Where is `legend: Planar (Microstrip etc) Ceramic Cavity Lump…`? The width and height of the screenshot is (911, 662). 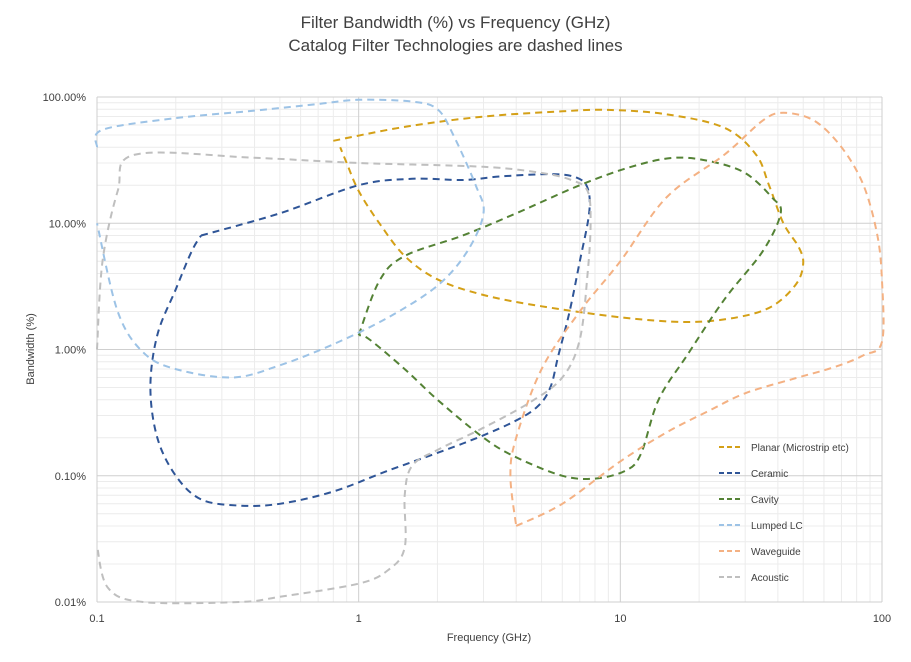
legend: Planar (Microstrip etc) Ceramic Cavity Lump… is located at coordinates (784, 513).